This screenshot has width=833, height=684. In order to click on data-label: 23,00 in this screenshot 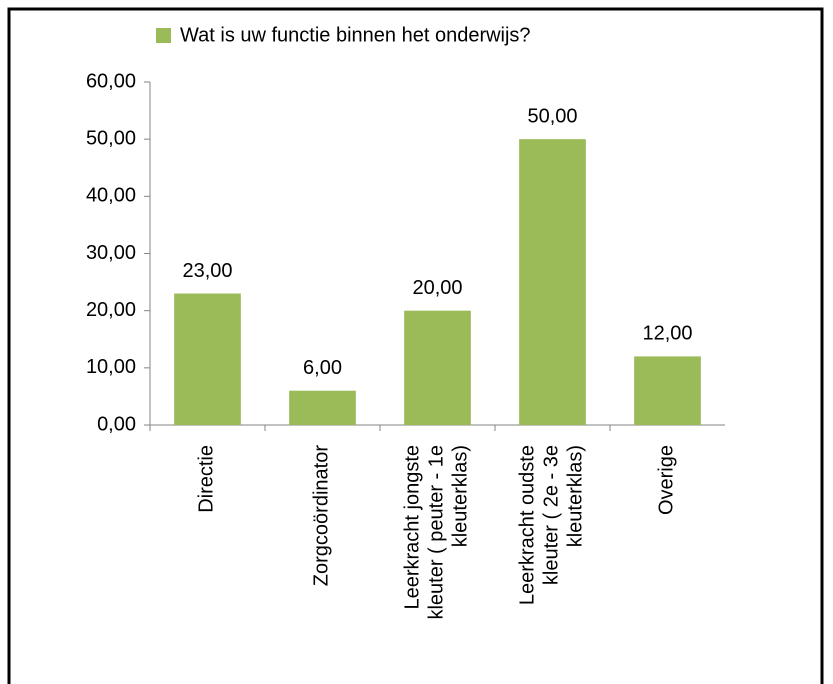, I will do `click(207, 271)`.